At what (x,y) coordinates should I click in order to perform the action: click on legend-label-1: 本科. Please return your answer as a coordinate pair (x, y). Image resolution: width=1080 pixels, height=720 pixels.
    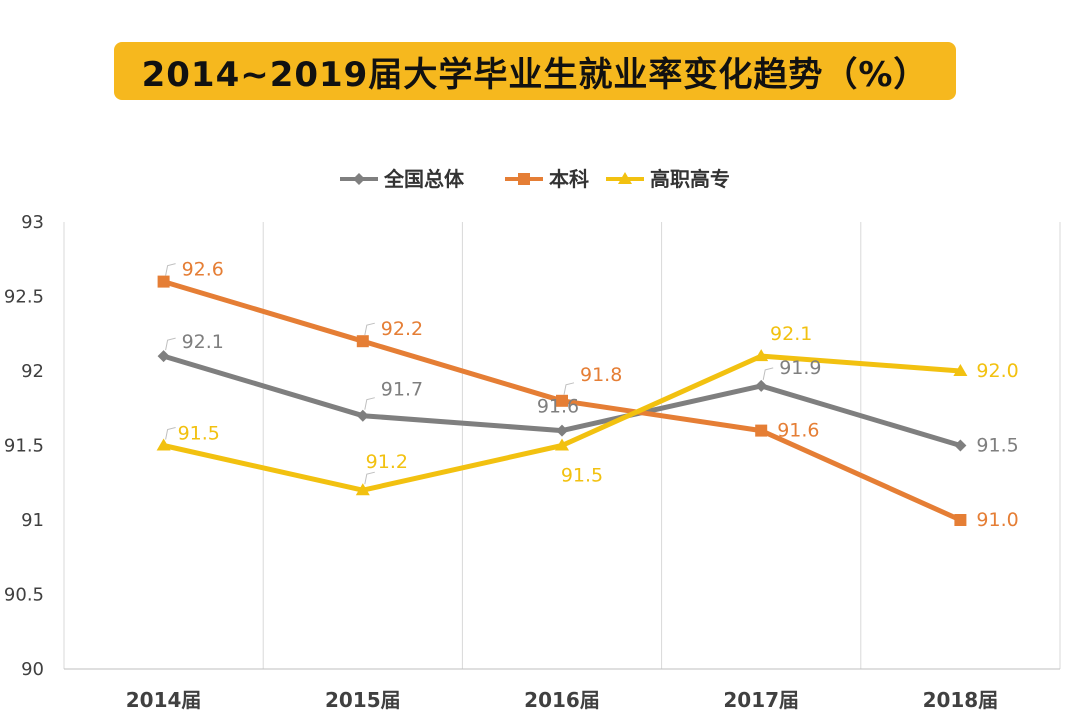
    Looking at the image, I should click on (569, 179).